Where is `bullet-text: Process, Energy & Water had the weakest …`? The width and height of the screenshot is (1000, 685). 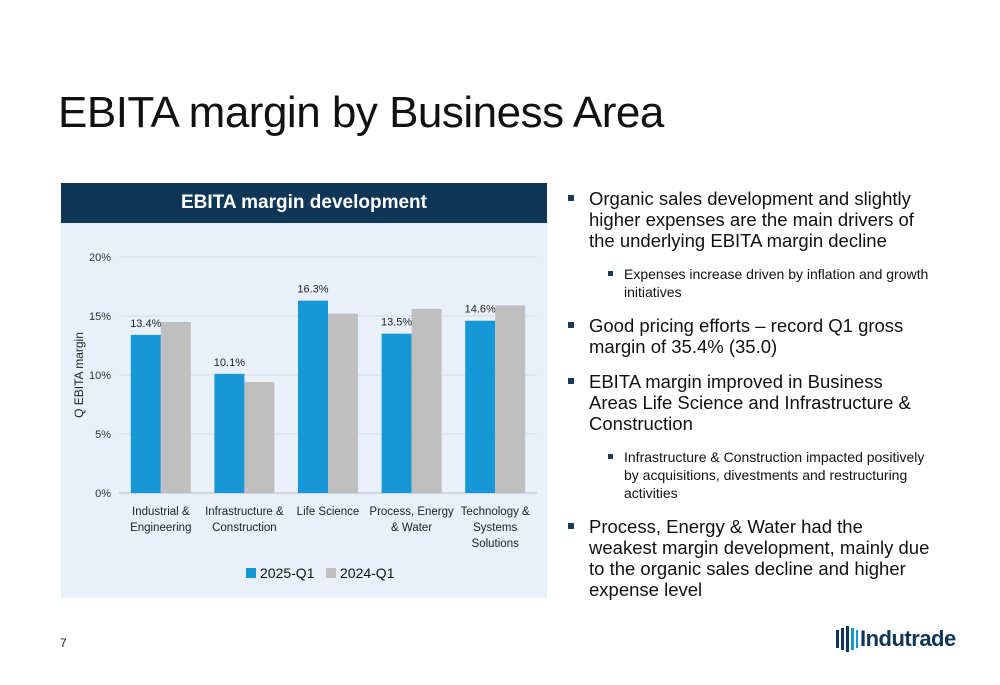 bullet-text: Process, Energy & Water had the weakest … is located at coordinates (759, 558).